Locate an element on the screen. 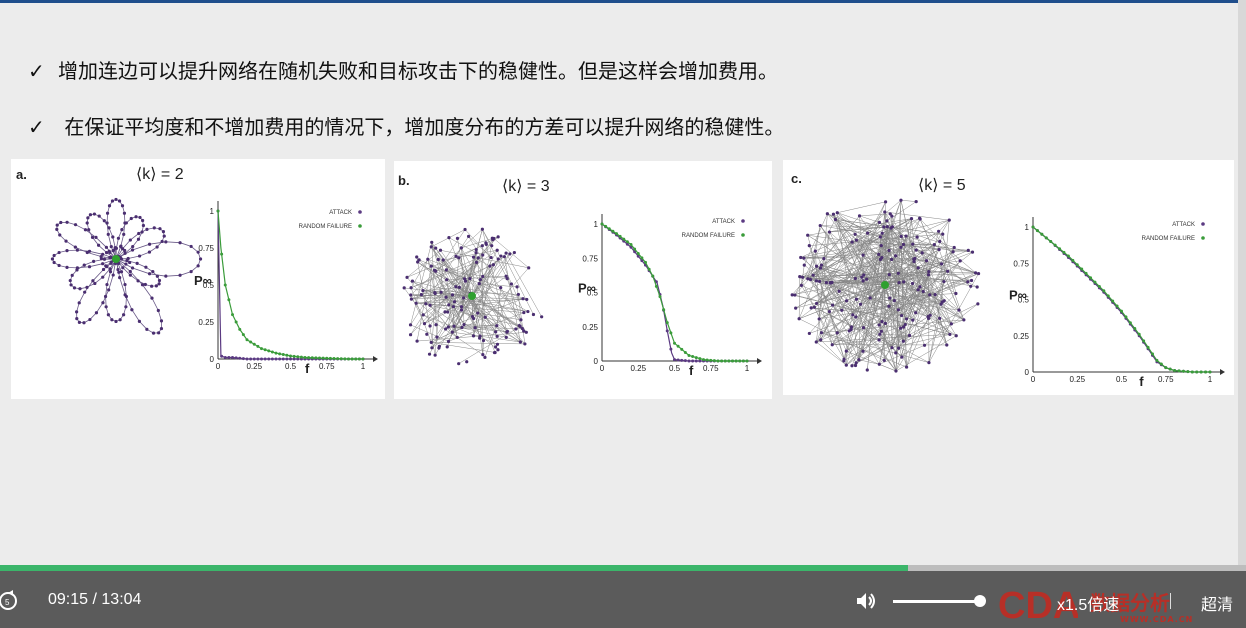  y-axis-label: P∞ is located at coordinates (1018, 295).